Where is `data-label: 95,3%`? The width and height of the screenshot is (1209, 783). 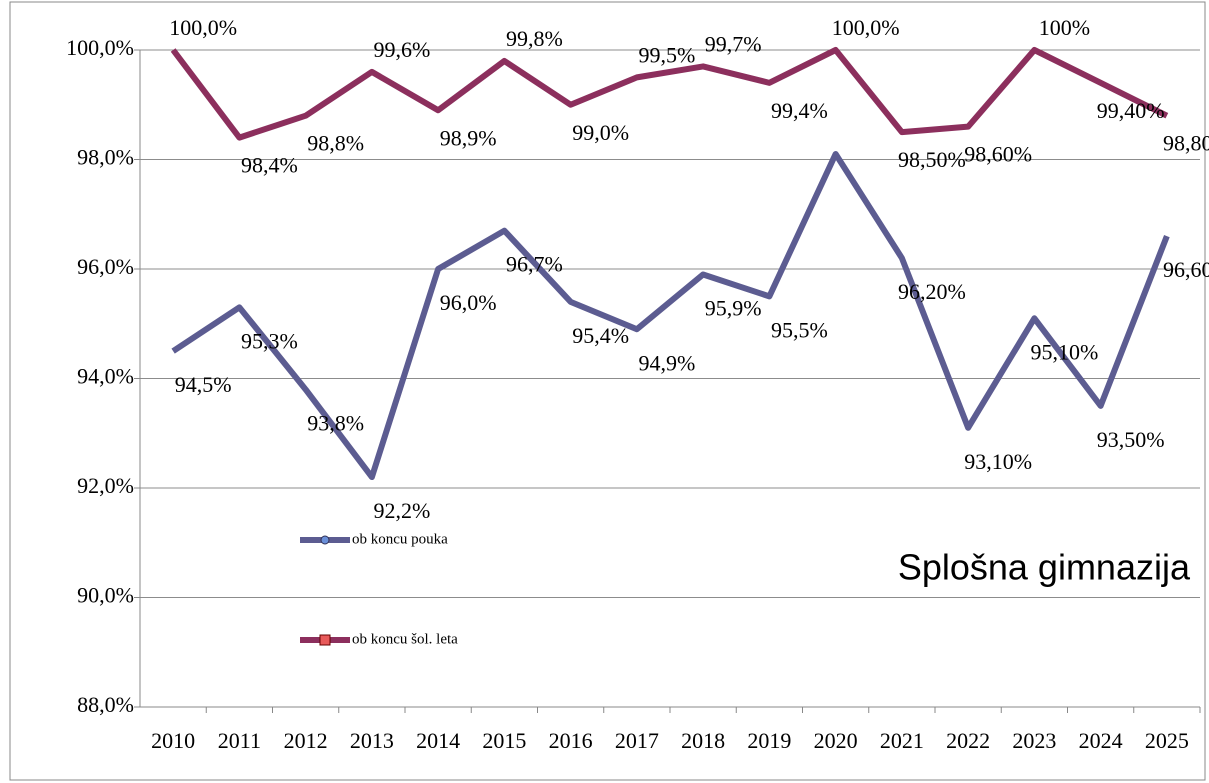
data-label: 95,3% is located at coordinates (269, 340).